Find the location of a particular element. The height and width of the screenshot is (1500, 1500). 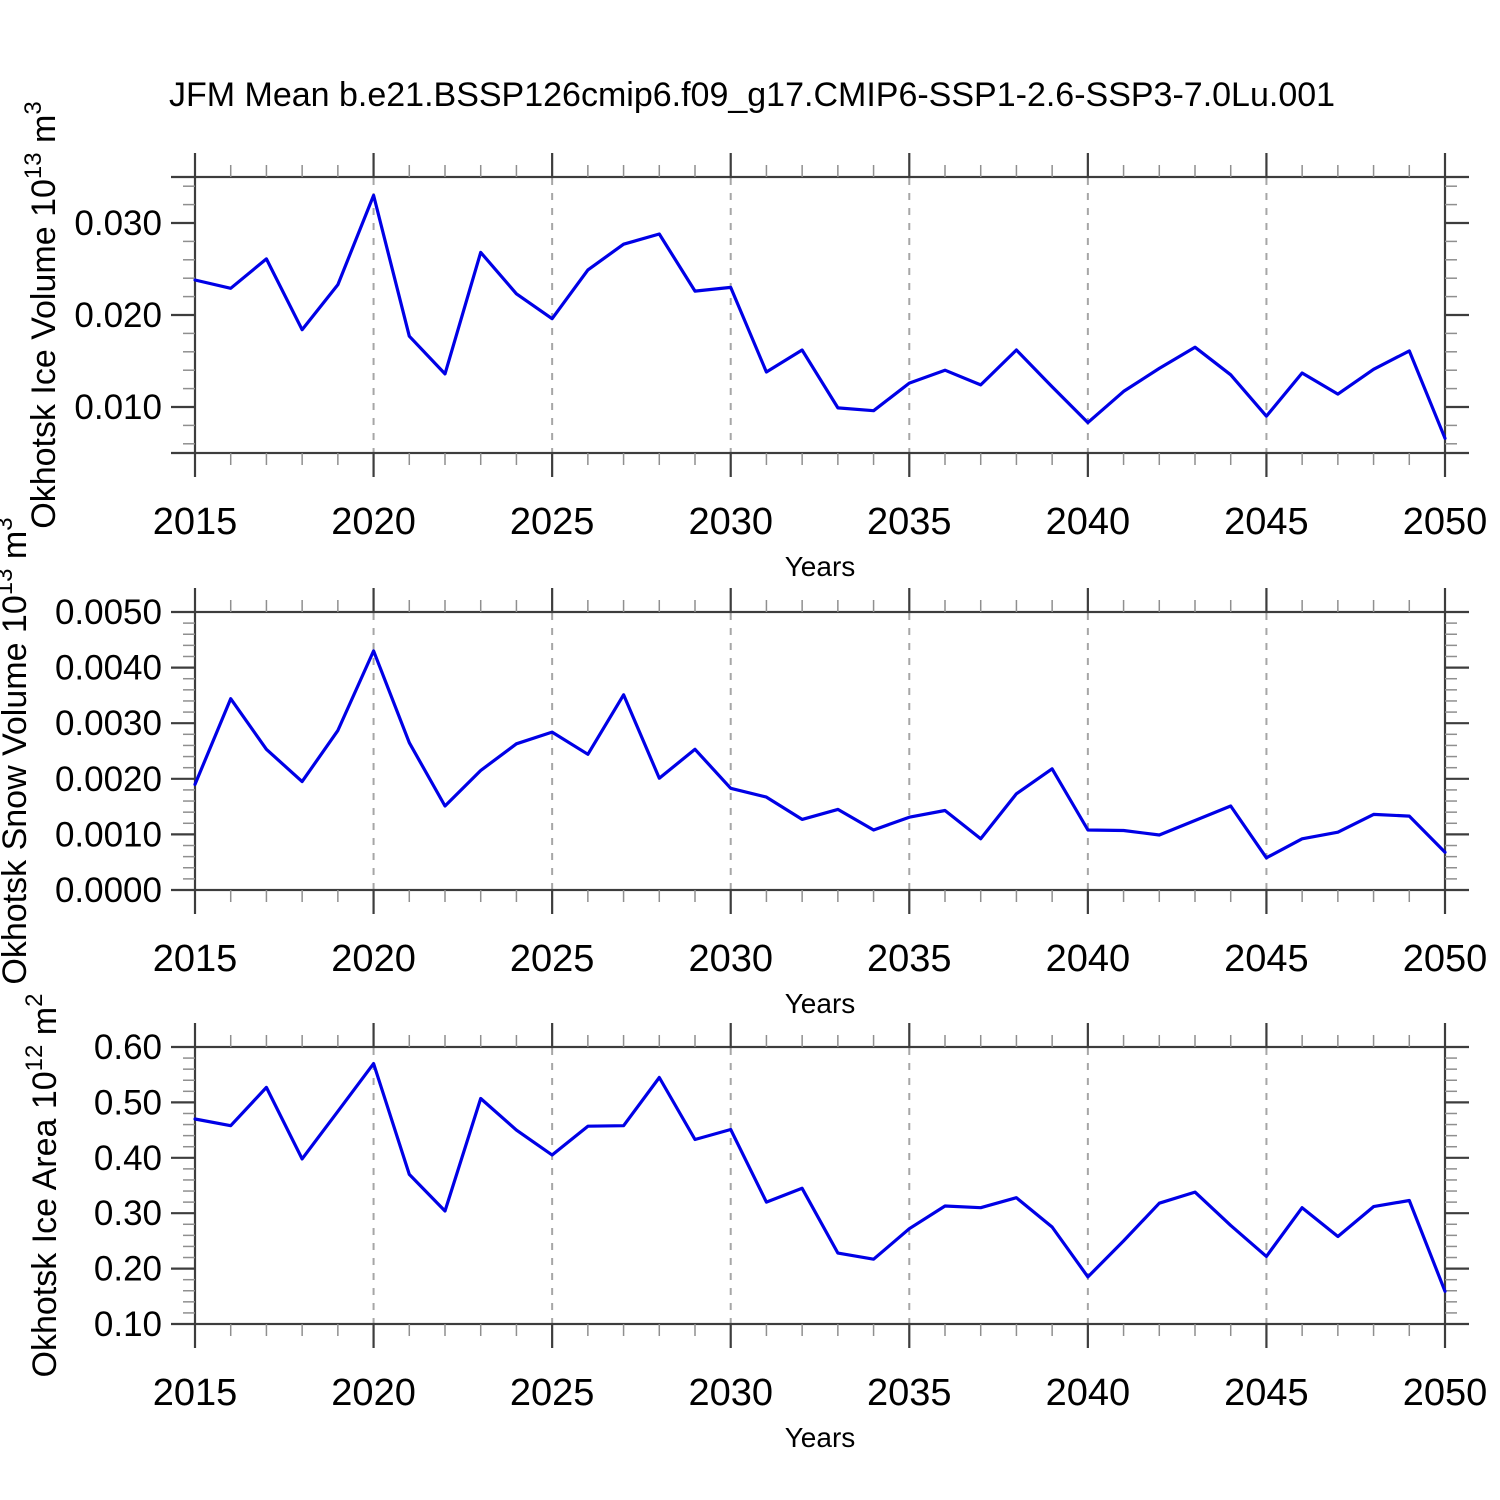

y-tick-label: 0.40 is located at coordinates (128, 1158).